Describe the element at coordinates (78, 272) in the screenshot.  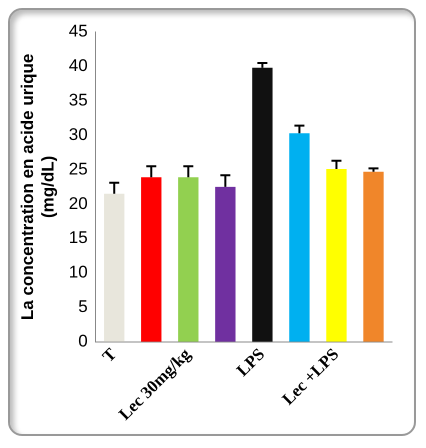
I see `y-tick-label: 10` at that location.